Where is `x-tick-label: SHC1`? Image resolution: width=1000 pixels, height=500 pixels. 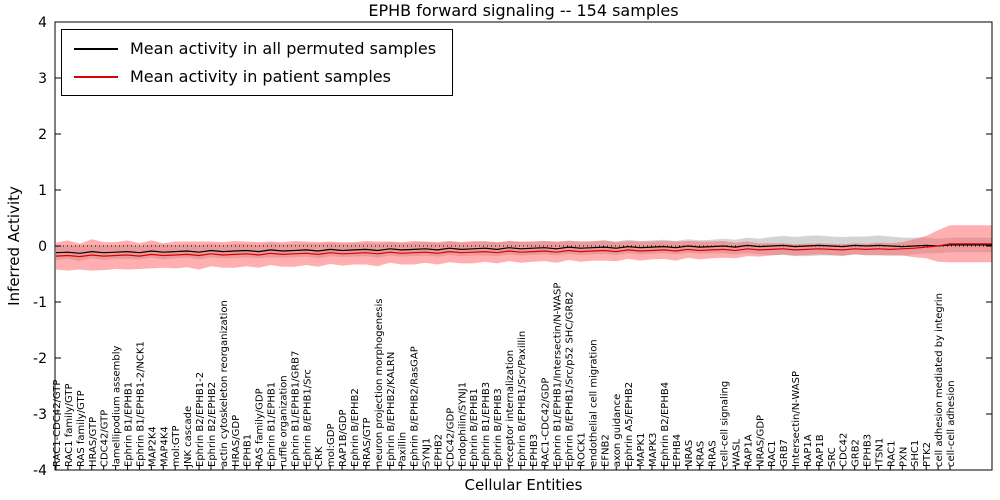 x-tick-label: SHC1 is located at coordinates (915, 453).